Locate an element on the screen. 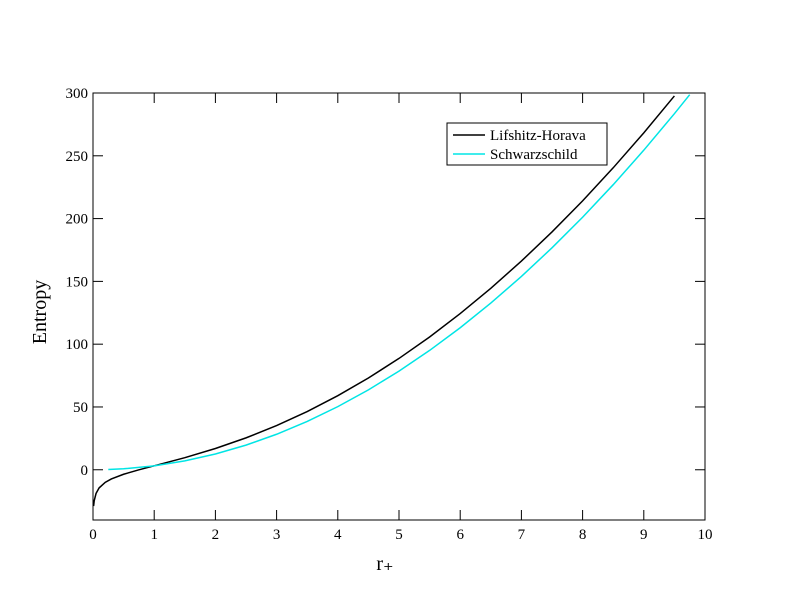 The width and height of the screenshot is (792, 612). x-tick-label: 3 is located at coordinates (277, 535).